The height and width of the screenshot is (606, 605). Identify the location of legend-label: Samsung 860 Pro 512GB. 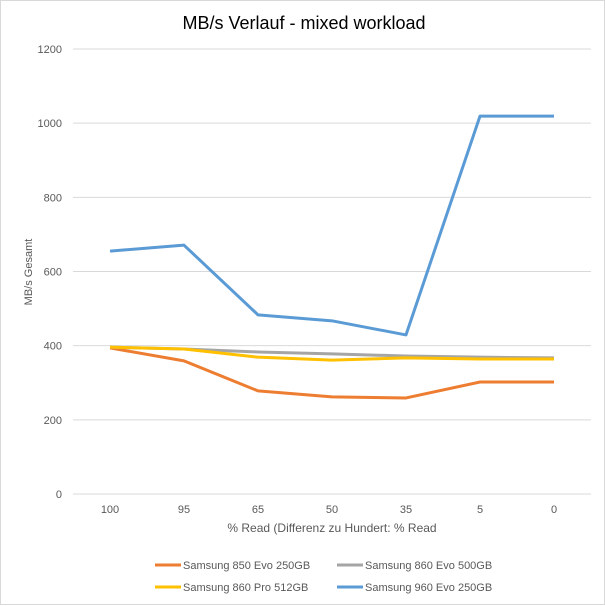
(245, 588).